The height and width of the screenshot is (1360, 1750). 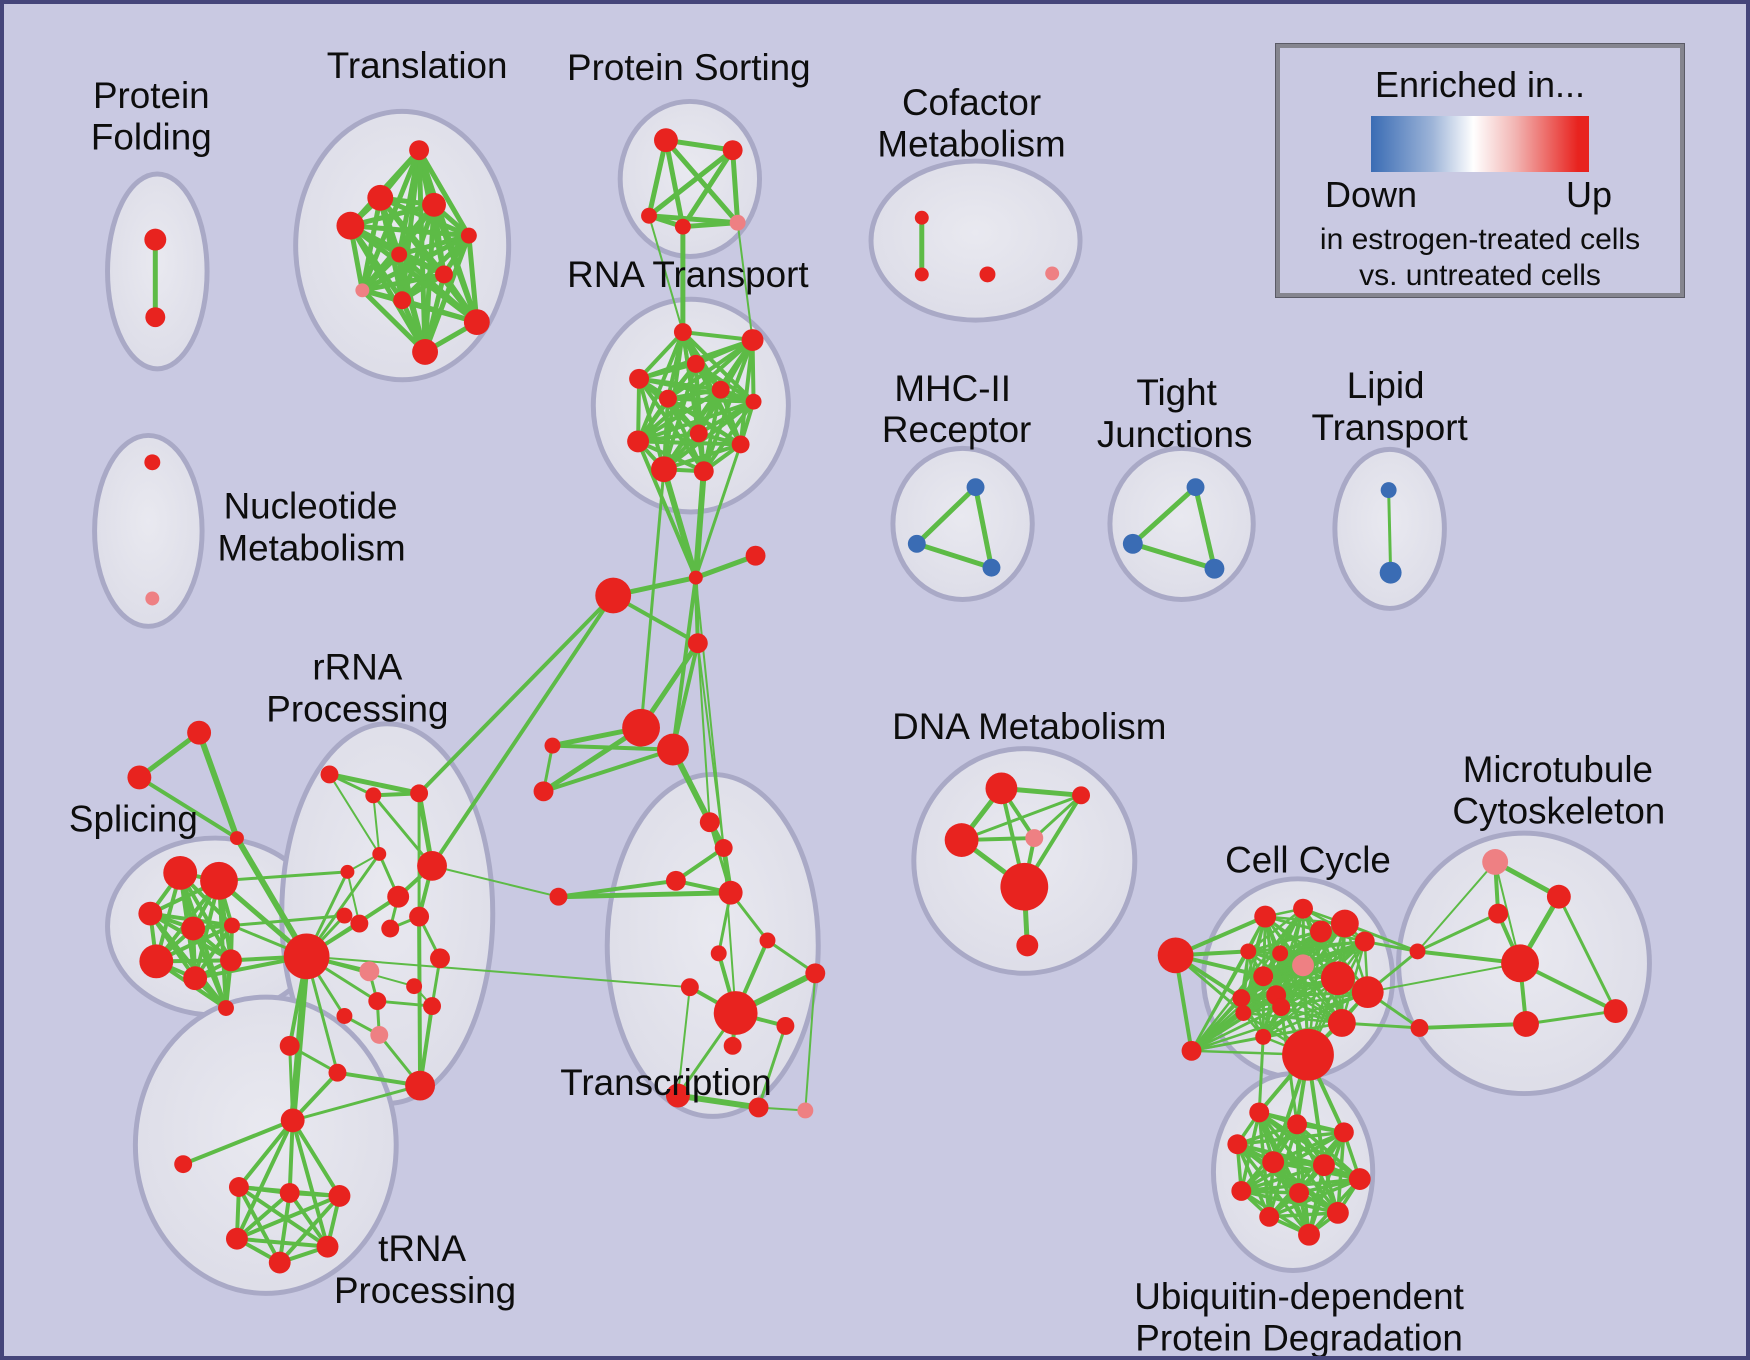 What do you see at coordinates (199, 732) in the screenshot?
I see `node-tg1` at bounding box center [199, 732].